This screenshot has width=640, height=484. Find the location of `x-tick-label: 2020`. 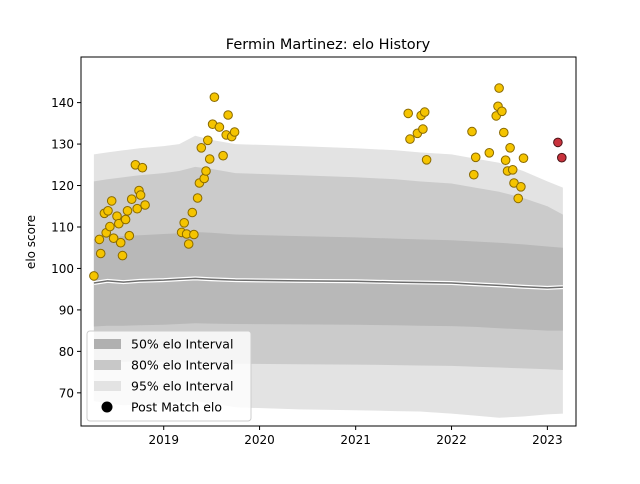

x-tick-label: 2020 is located at coordinates (259, 440).